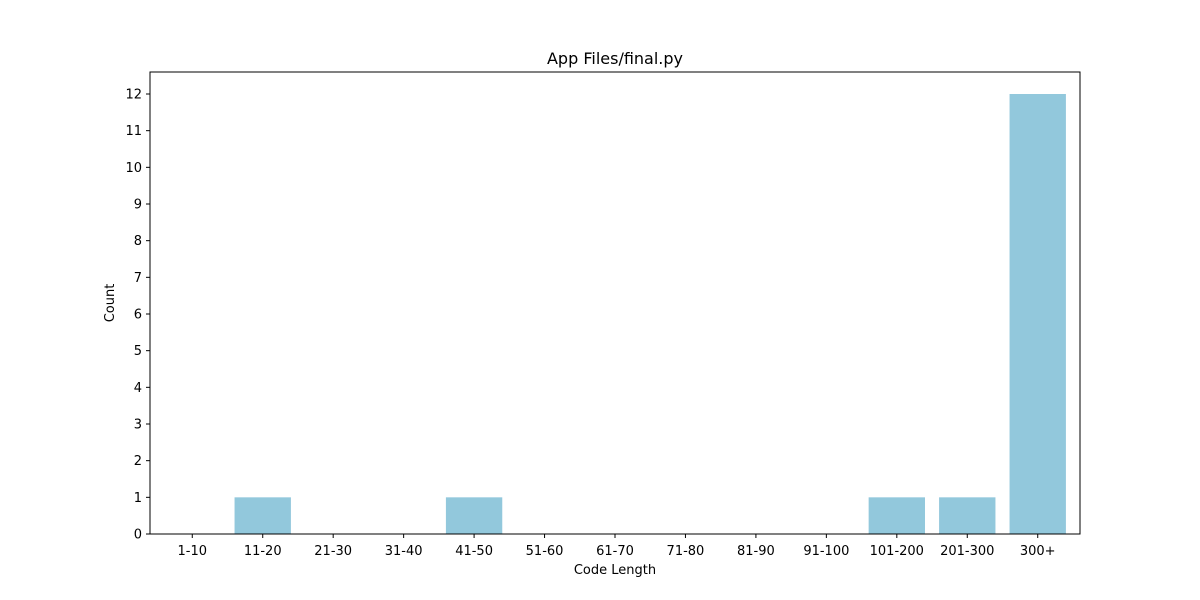 This screenshot has height=600, width=1200. What do you see at coordinates (138, 351) in the screenshot?
I see `y-tick-label: 5` at bounding box center [138, 351].